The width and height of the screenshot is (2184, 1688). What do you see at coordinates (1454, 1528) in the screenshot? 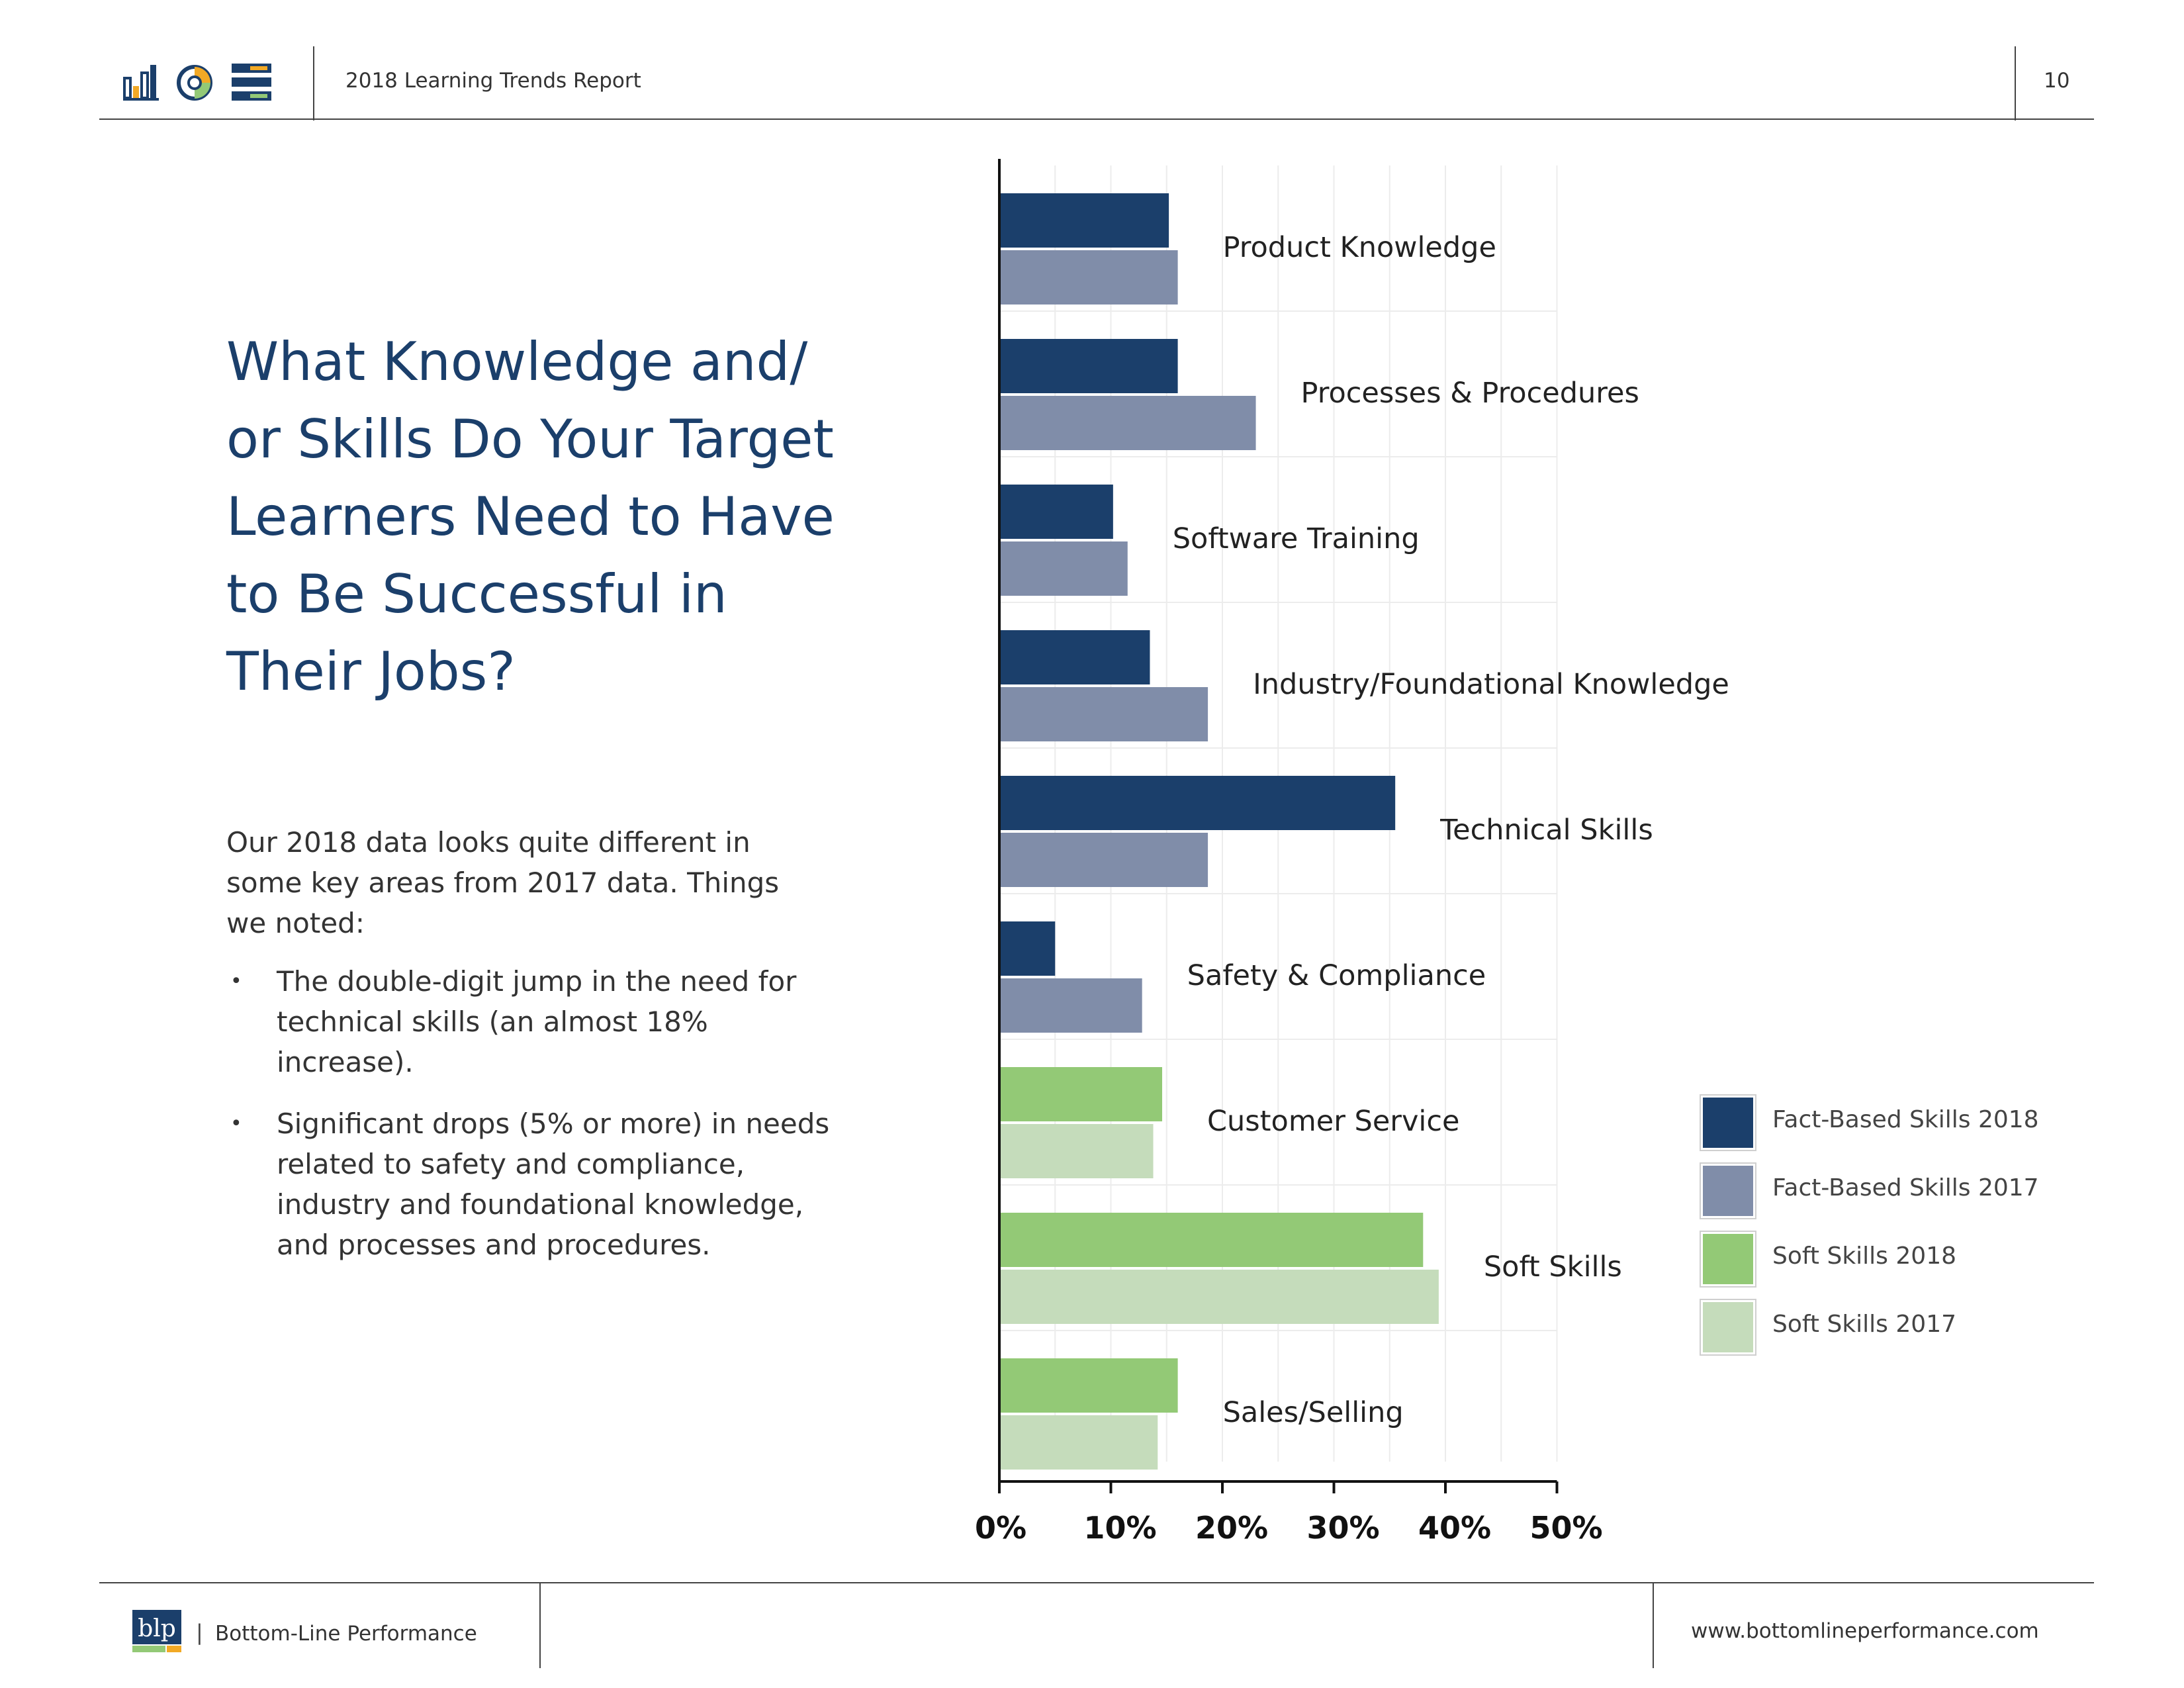
I see `x-tick-label: 40%` at bounding box center [1454, 1528].